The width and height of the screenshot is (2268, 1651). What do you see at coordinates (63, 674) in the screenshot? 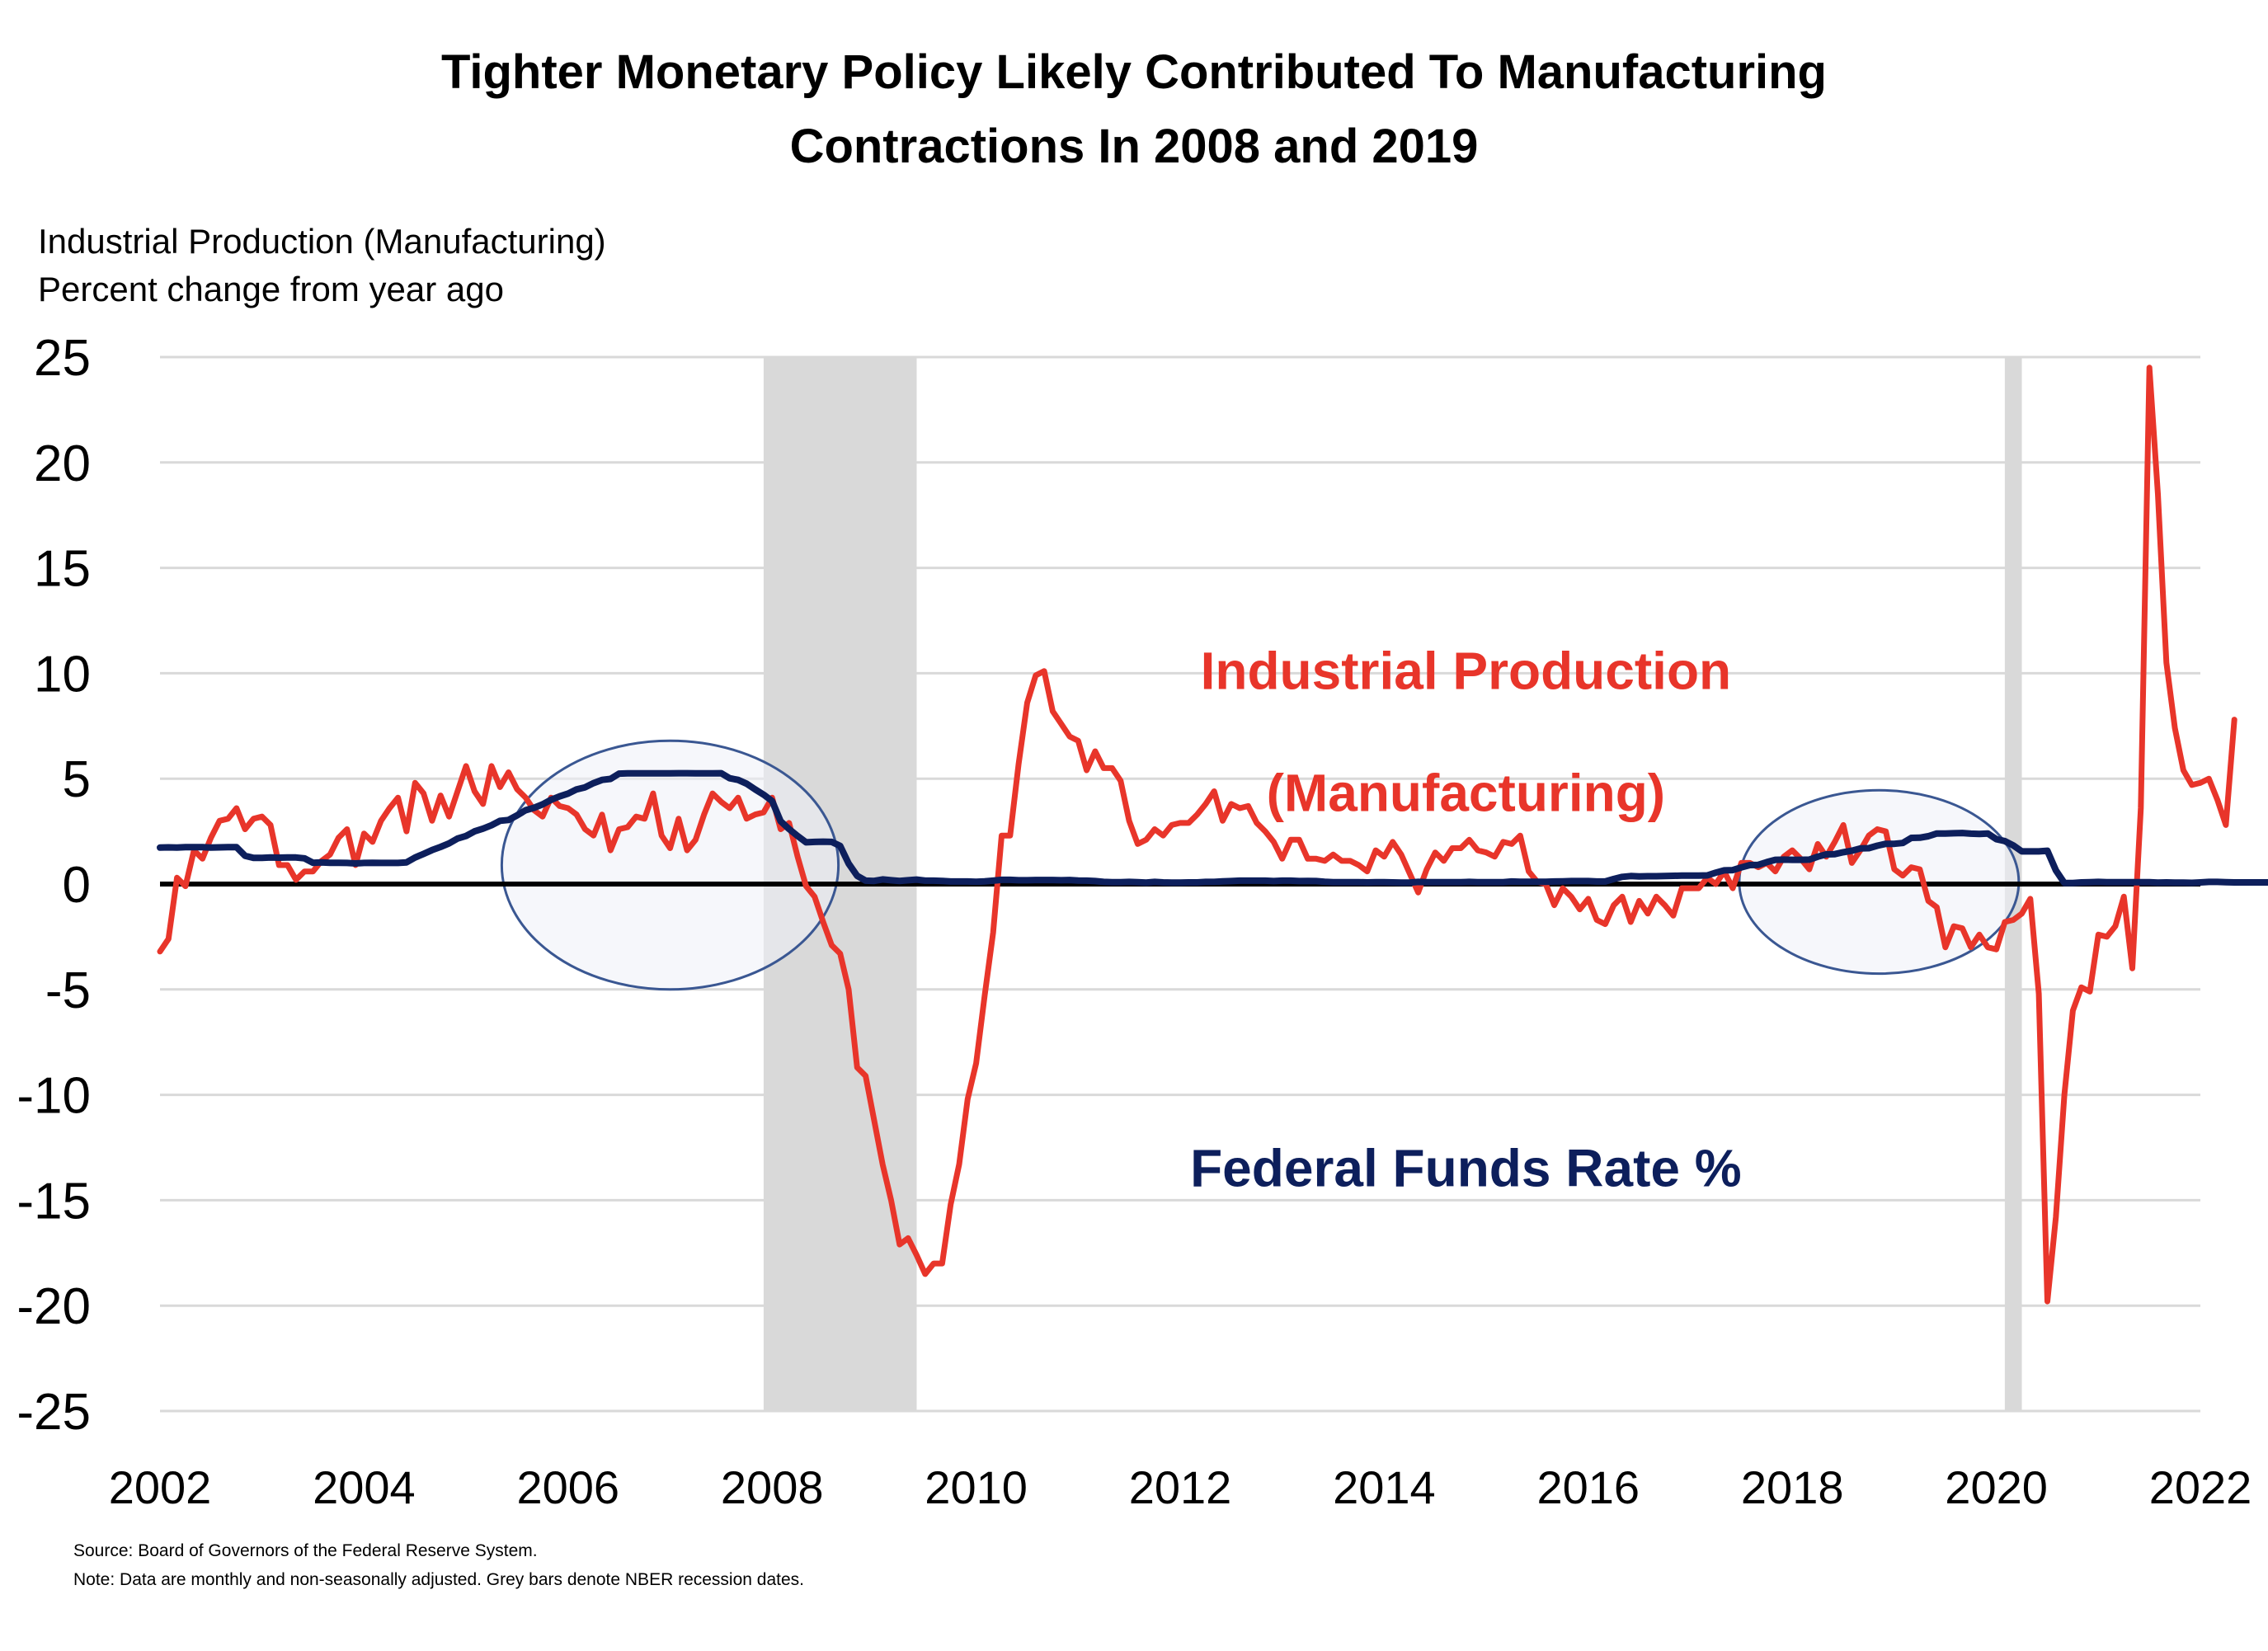
I see `y-tick-label: 10` at bounding box center [63, 674].